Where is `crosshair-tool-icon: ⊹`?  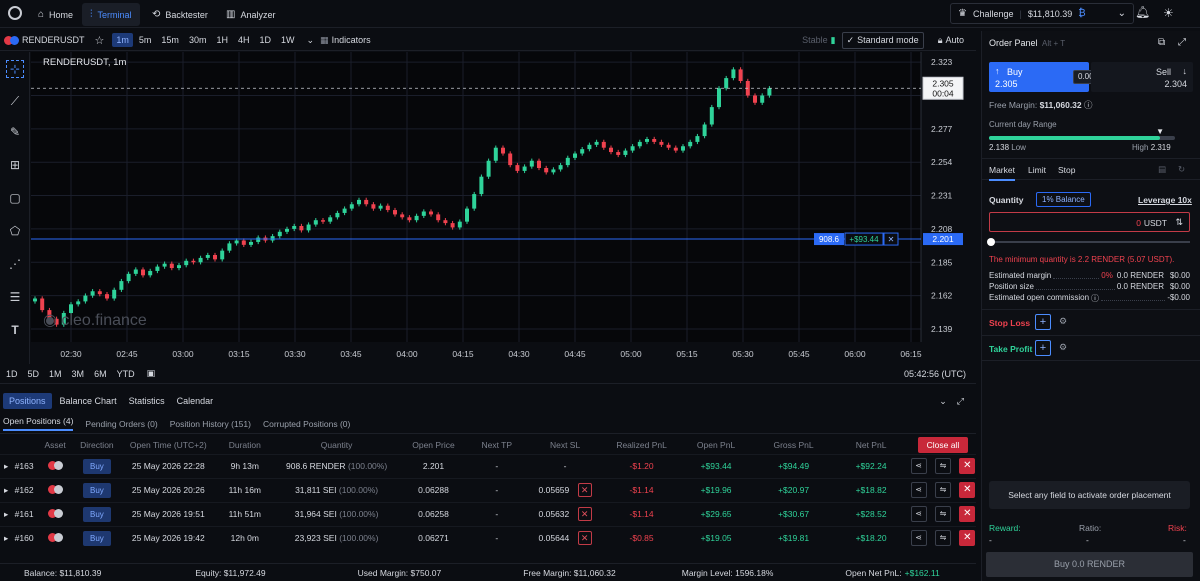
crosshair-tool-icon: ⊹ is located at coordinates (15, 69).